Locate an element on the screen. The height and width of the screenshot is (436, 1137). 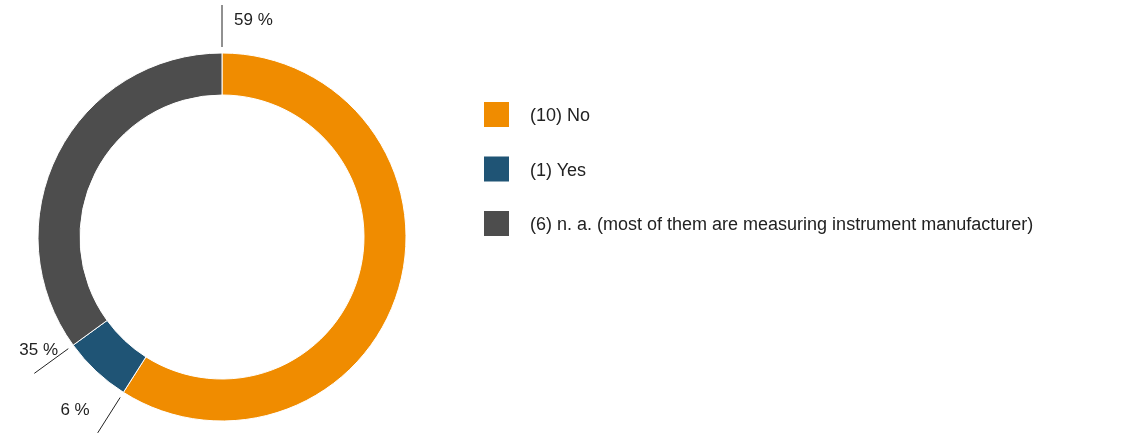
legend-label: (6) n. a. (most of them are measuring instrument manufacturer) is located at coordinates (782, 224).